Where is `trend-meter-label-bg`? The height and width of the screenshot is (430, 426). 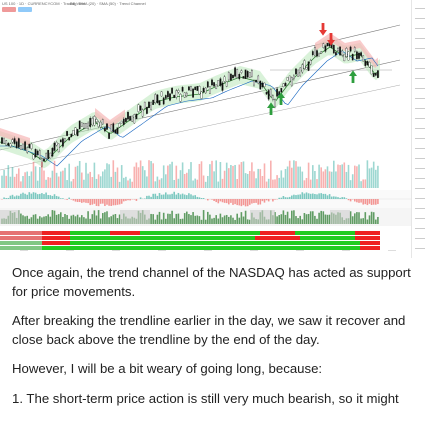
trend-meter-label-bg is located at coordinates (21, 238).